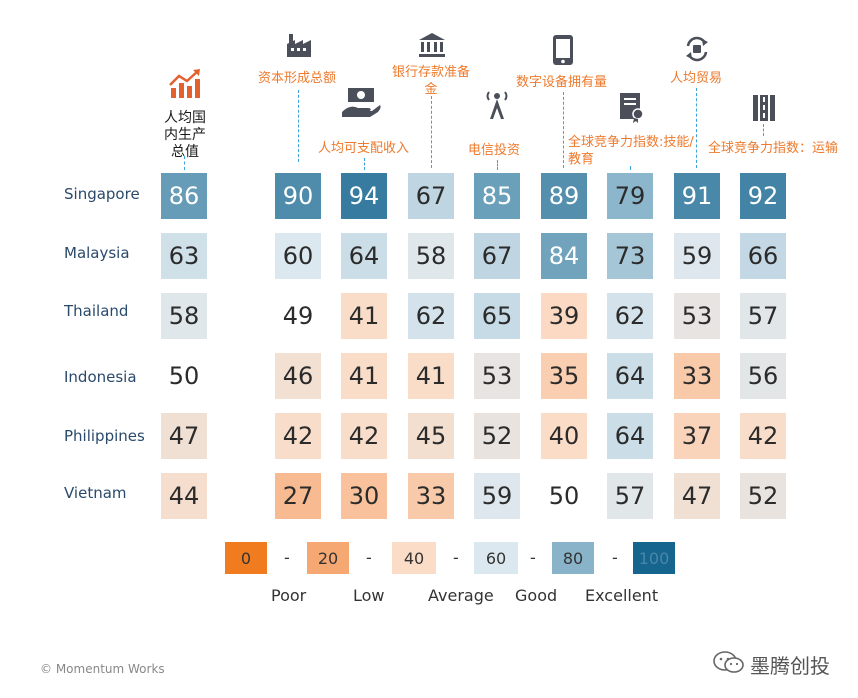 This screenshot has width=858, height=698. Describe the element at coordinates (299, 45) in the screenshot. I see `factory-icon` at that location.